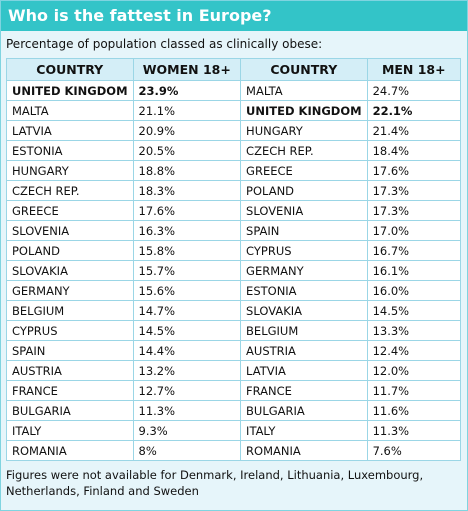 Image resolution: width=468 pixels, height=511 pixels. Describe the element at coordinates (187, 69) in the screenshot. I see `column-header: WOMEN 18+` at that location.